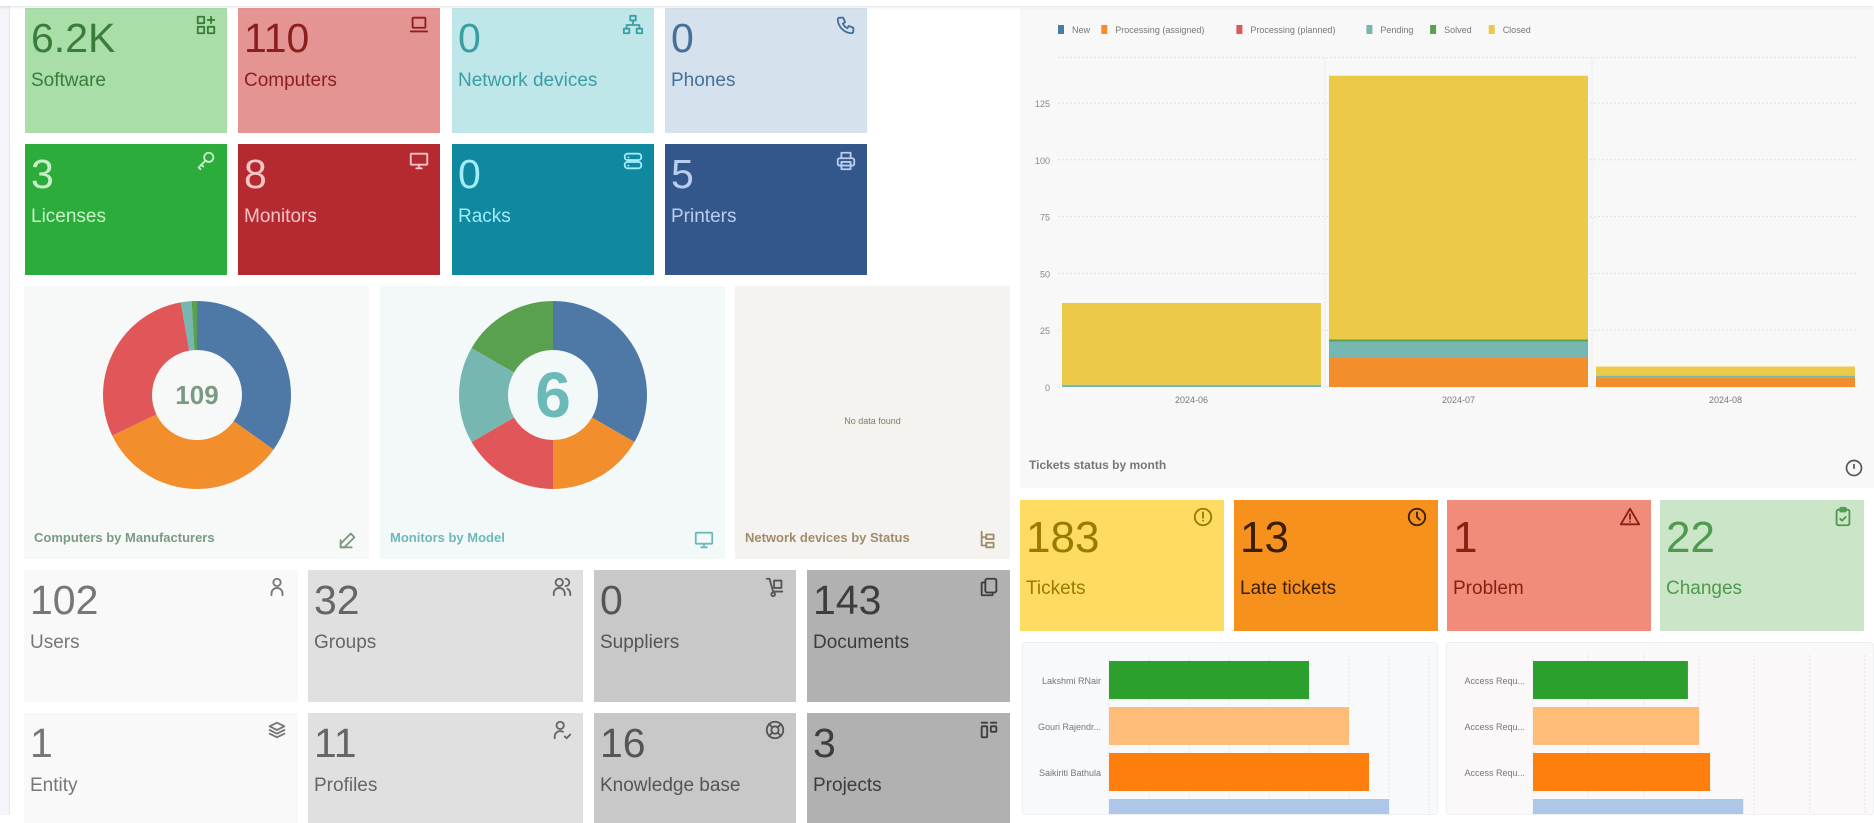 The width and height of the screenshot is (1874, 823). I want to click on y-category-label: Saikiriti Bathula, so click(1070, 773).